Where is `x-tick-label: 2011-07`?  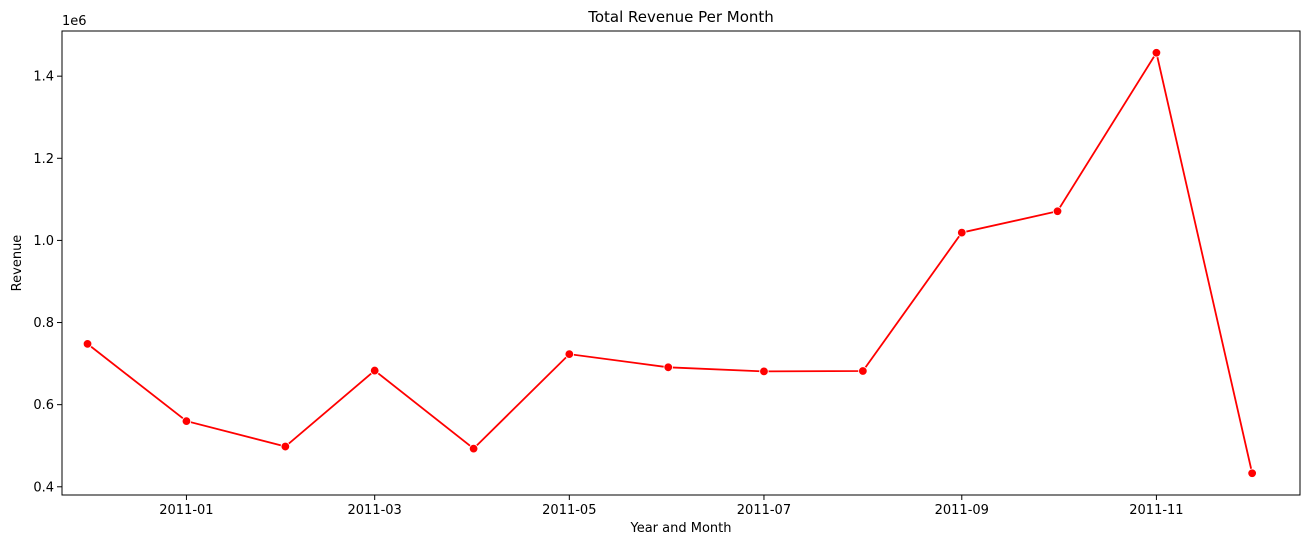
x-tick-label: 2011-07 is located at coordinates (764, 510).